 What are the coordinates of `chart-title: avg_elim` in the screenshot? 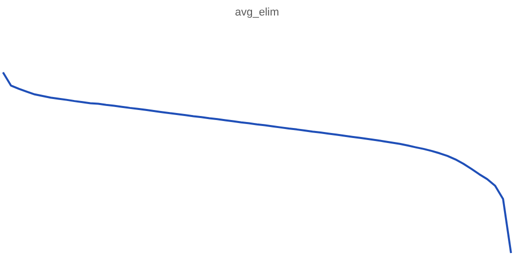 It's located at (257, 12).